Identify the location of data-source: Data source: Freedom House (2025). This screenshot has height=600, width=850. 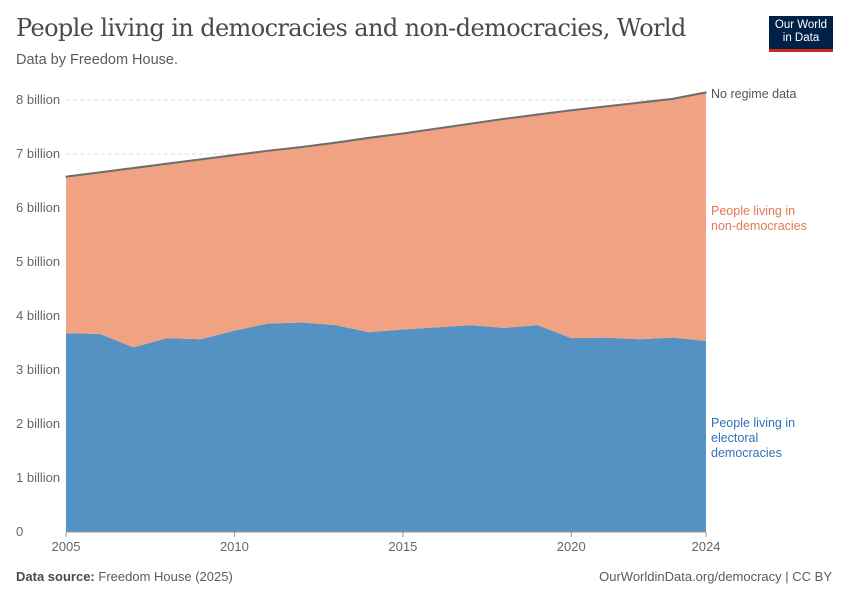
(124, 576).